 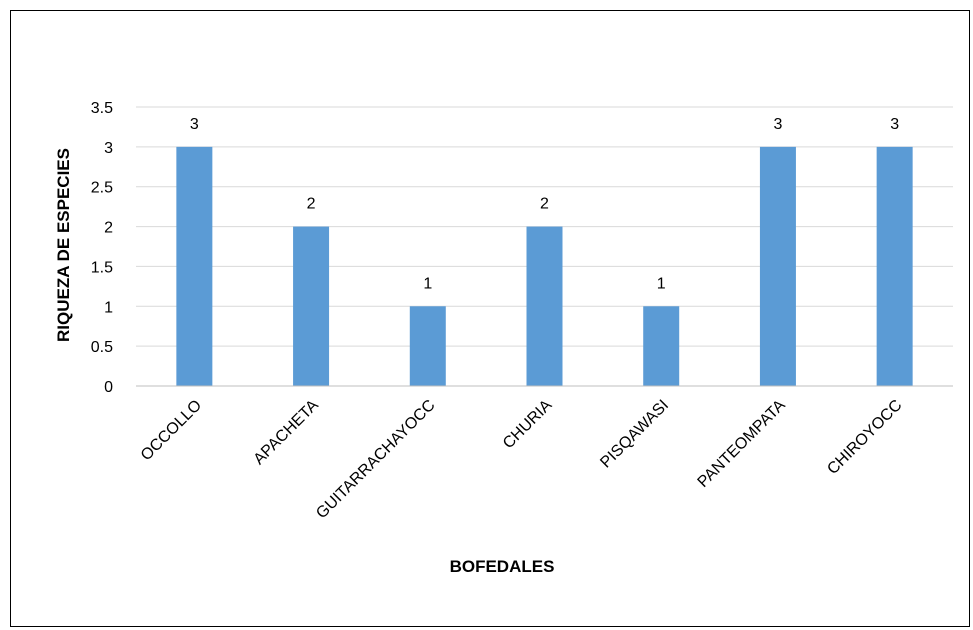 What do you see at coordinates (502, 566) in the screenshot?
I see `x-axis-title: BOFEDALES` at bounding box center [502, 566].